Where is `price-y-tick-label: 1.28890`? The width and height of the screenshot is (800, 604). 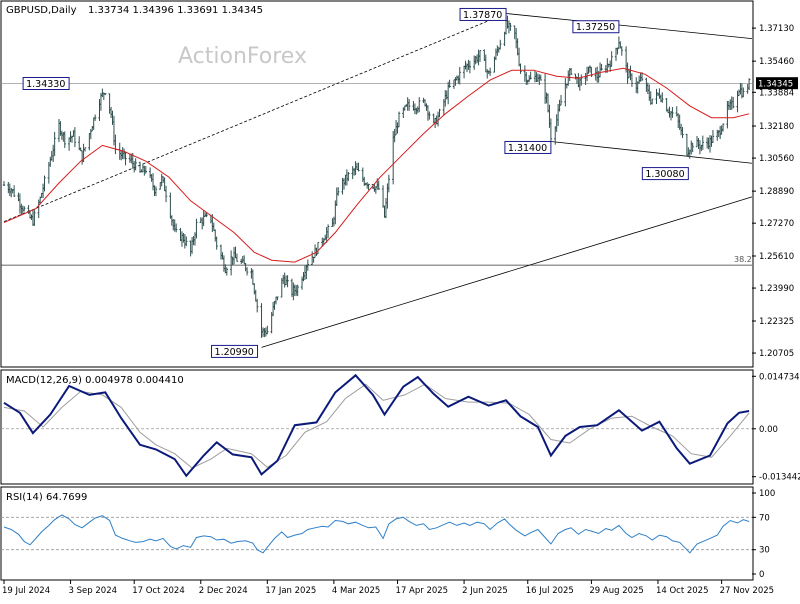
price-y-tick-label: 1.28890 is located at coordinates (776, 192).